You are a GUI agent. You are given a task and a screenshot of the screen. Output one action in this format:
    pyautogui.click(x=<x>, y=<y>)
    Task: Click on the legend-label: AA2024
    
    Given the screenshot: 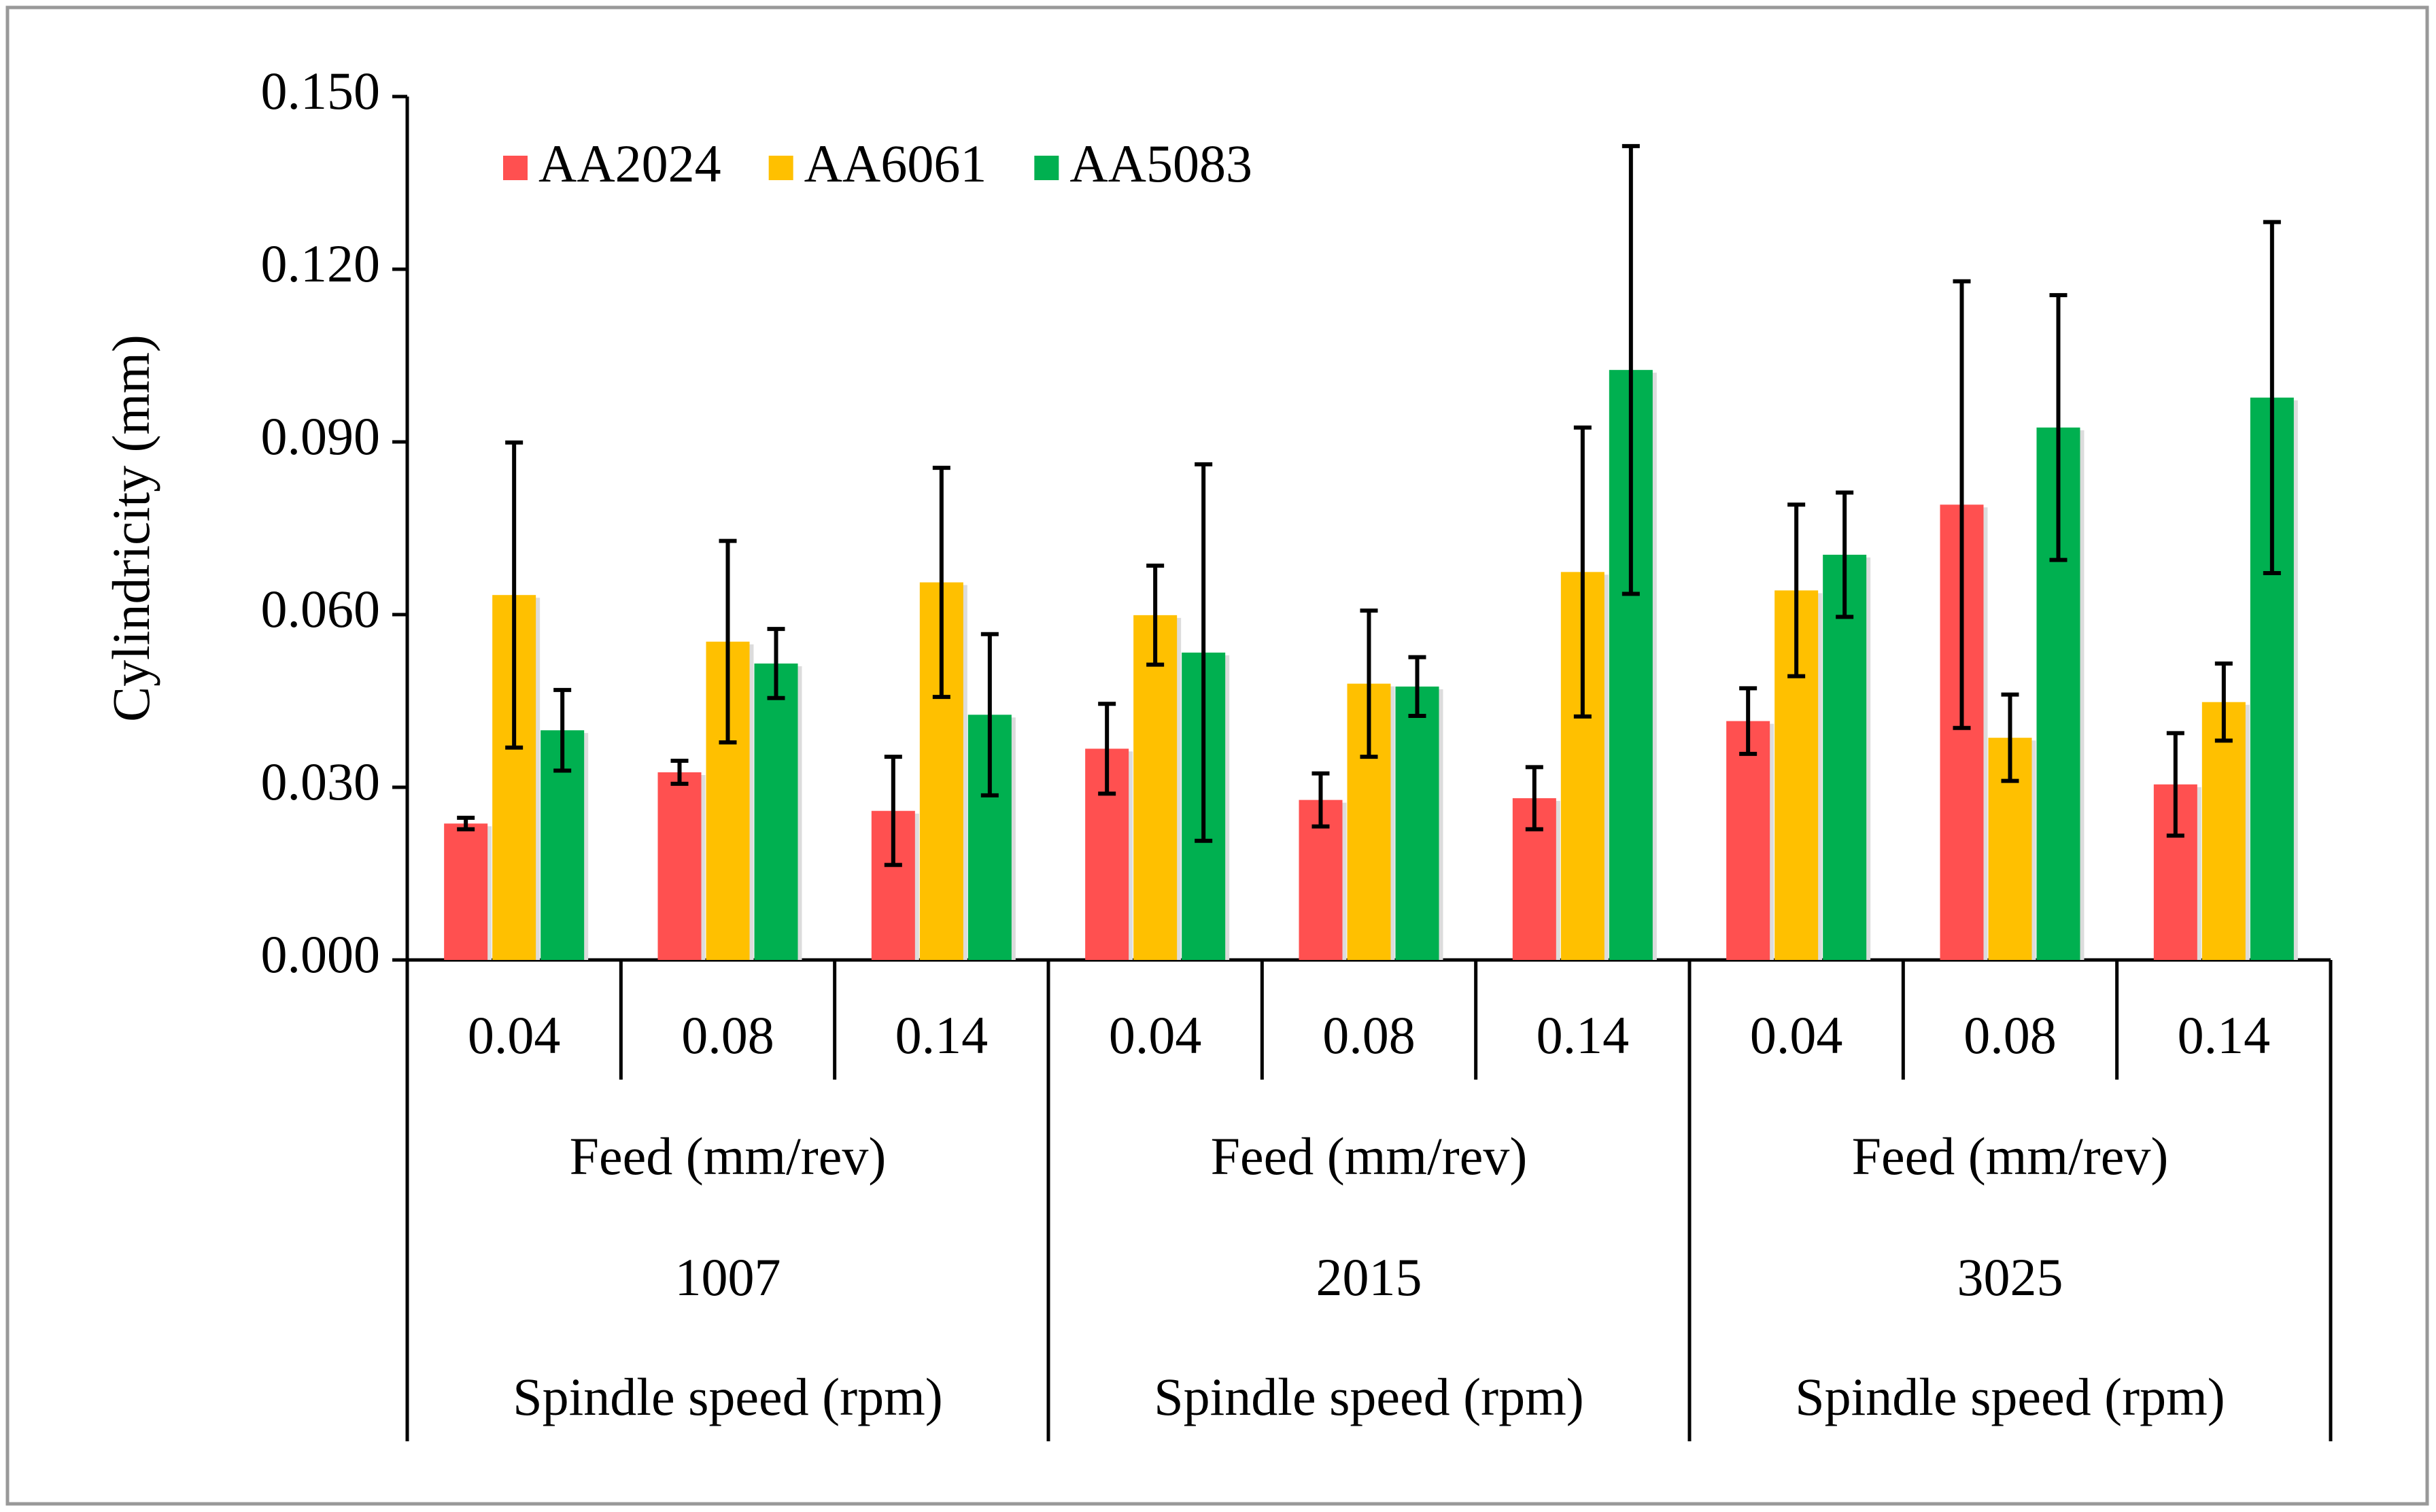 What is the action you would take?
    pyautogui.click(x=629, y=163)
    